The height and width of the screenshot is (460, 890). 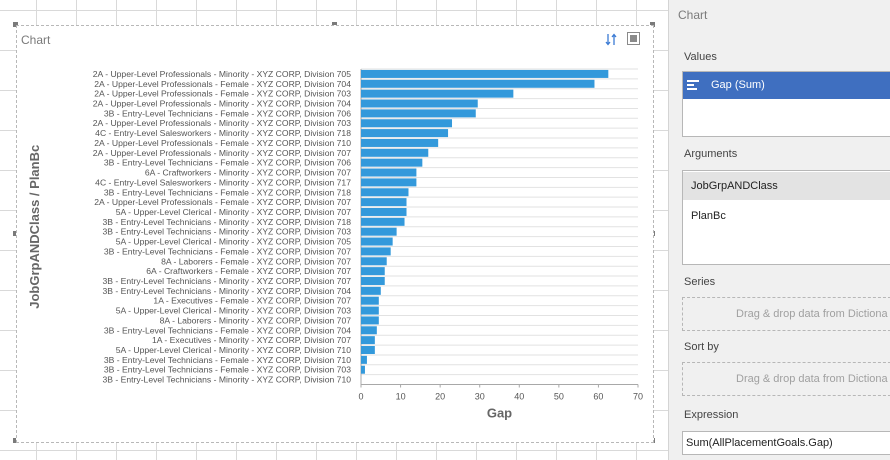 I want to click on expression-label: Expression, so click(x=711, y=415).